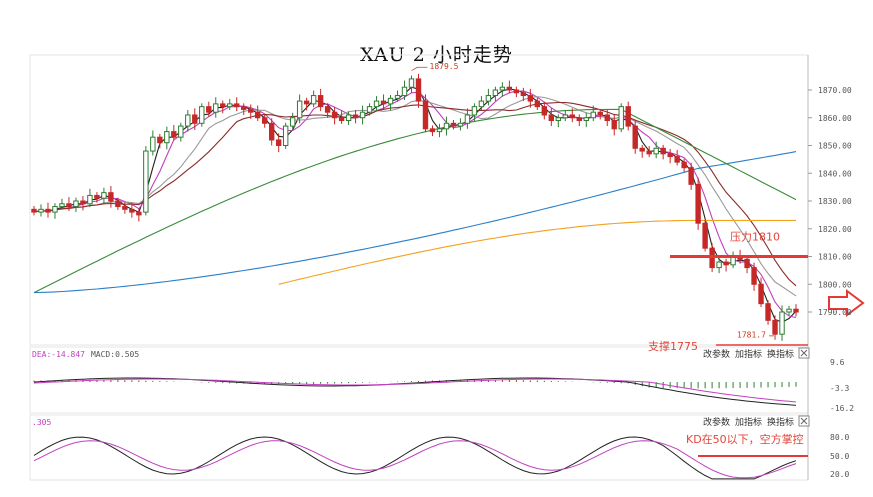 The width and height of the screenshot is (873, 497). What do you see at coordinates (780, 422) in the screenshot?
I see `kd-button-2: 换指标` at bounding box center [780, 422].